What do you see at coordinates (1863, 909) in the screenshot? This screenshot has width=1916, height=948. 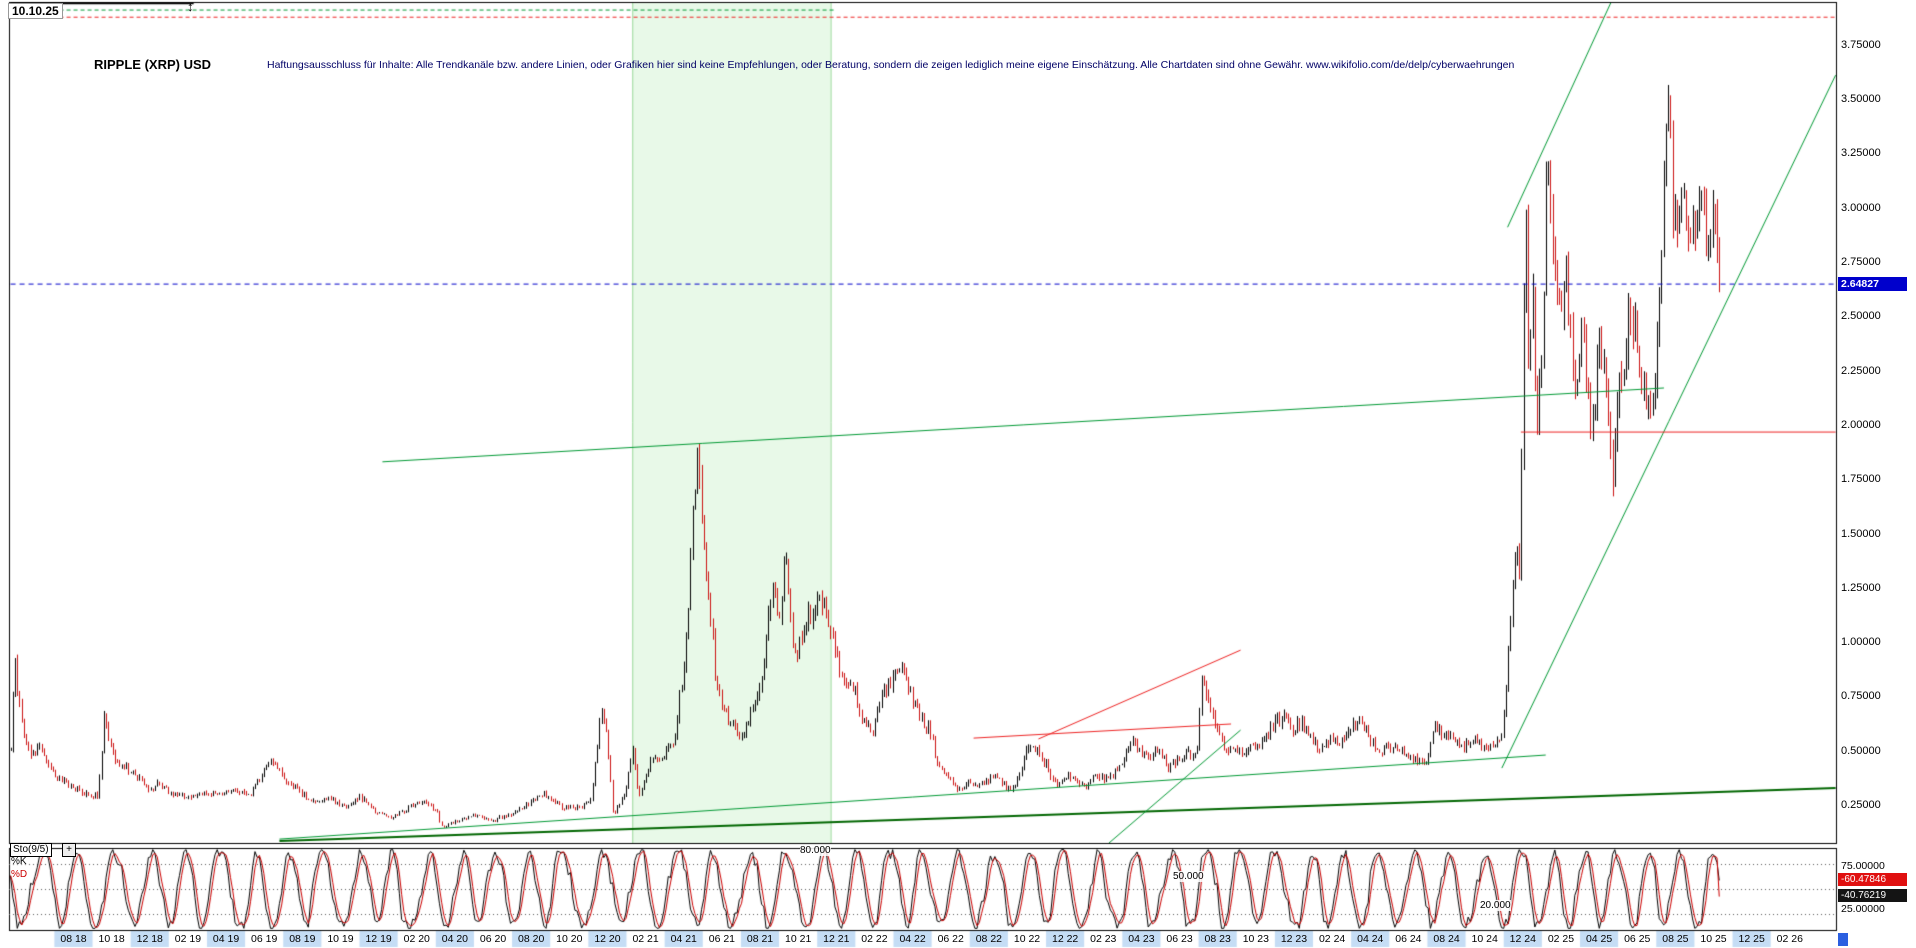 I see `sto-axis-25-label: 25.00000` at bounding box center [1863, 909].